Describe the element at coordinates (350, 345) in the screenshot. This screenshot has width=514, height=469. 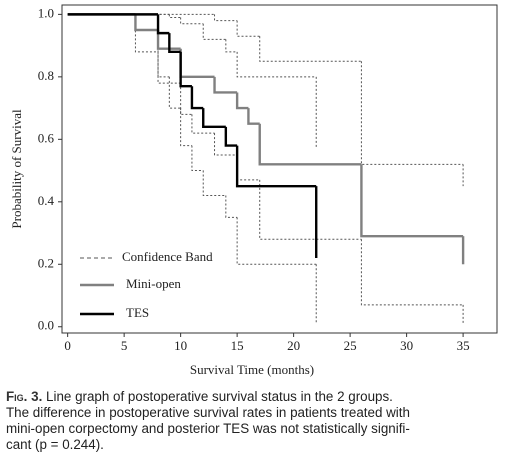
I see `x-tick-label: 25` at that location.